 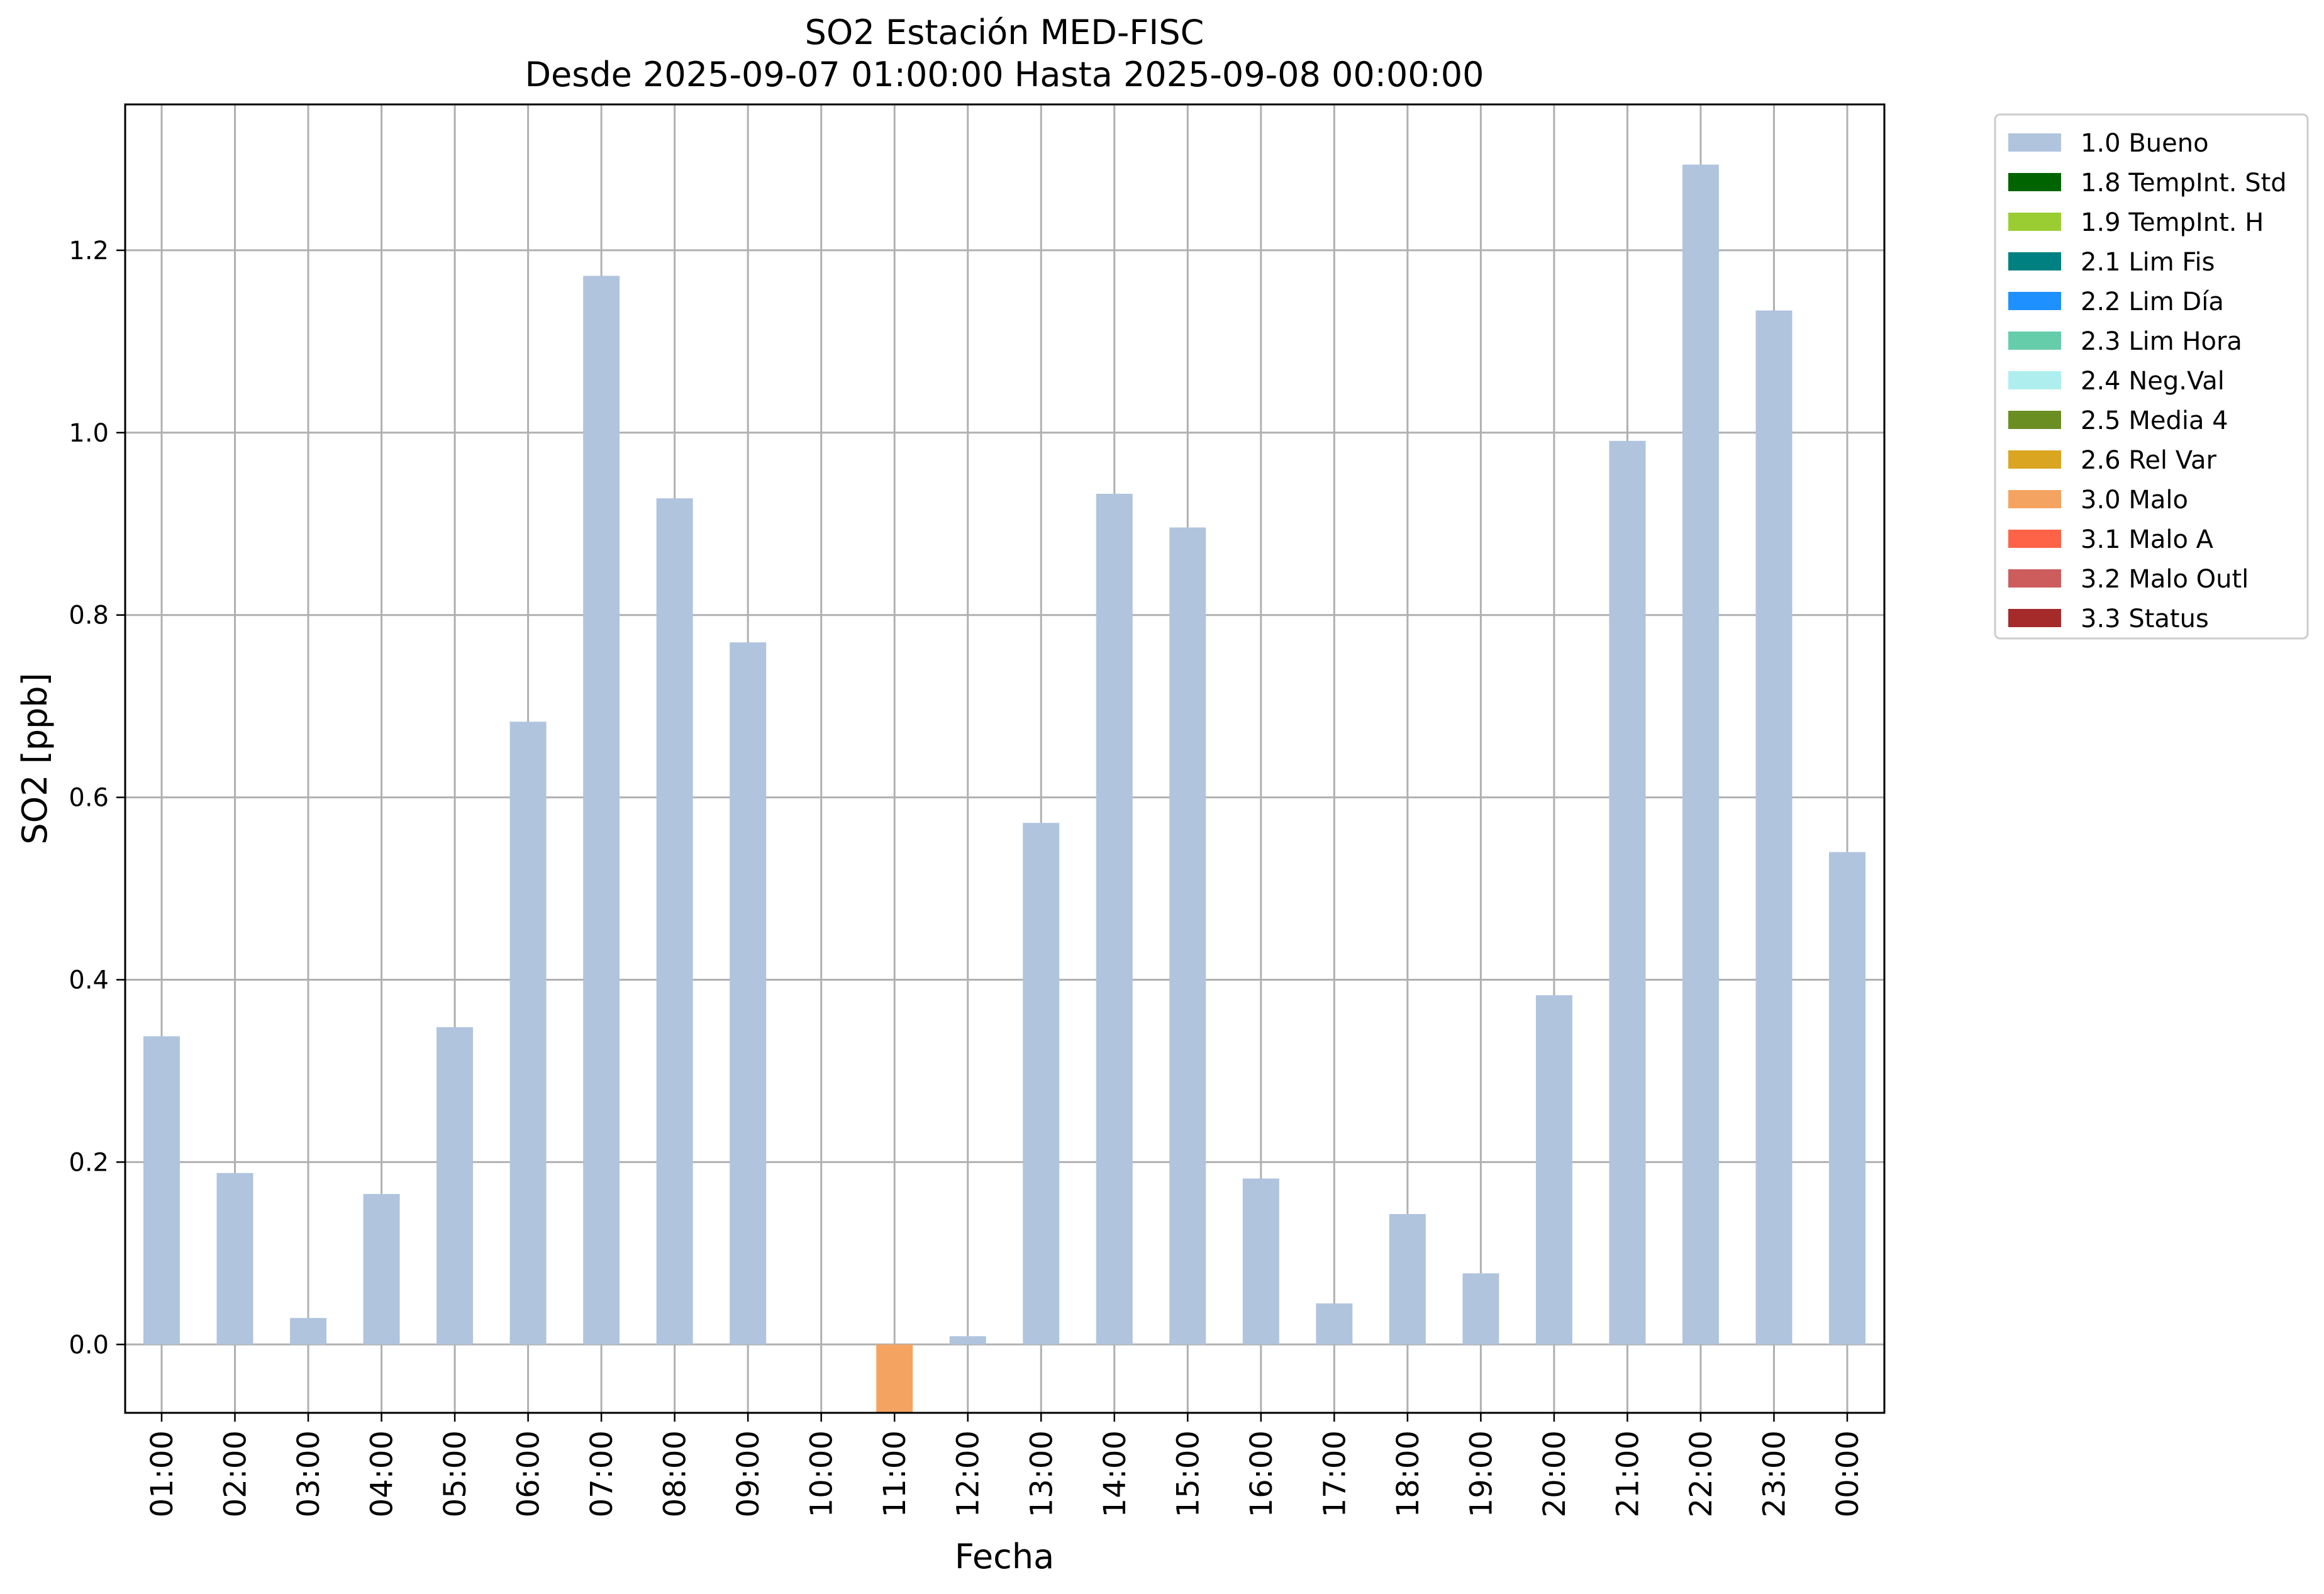 I want to click on x-tick-label: 10:00, so click(x=822, y=1473).